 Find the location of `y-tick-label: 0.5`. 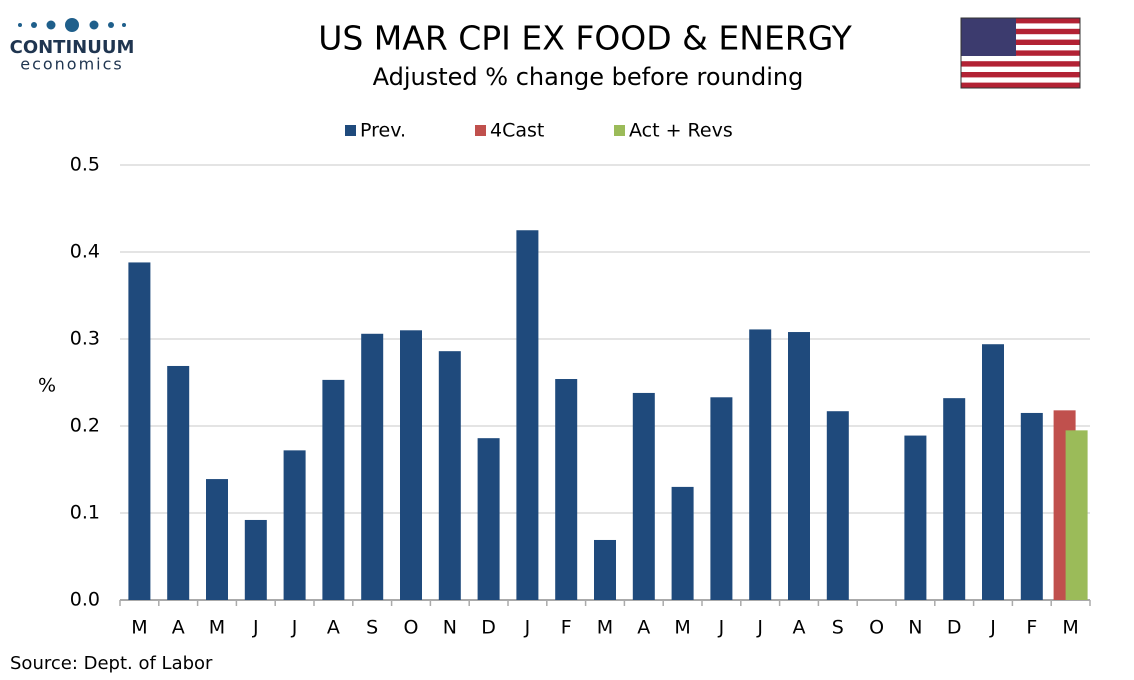

y-tick-label: 0.5 is located at coordinates (85, 165).